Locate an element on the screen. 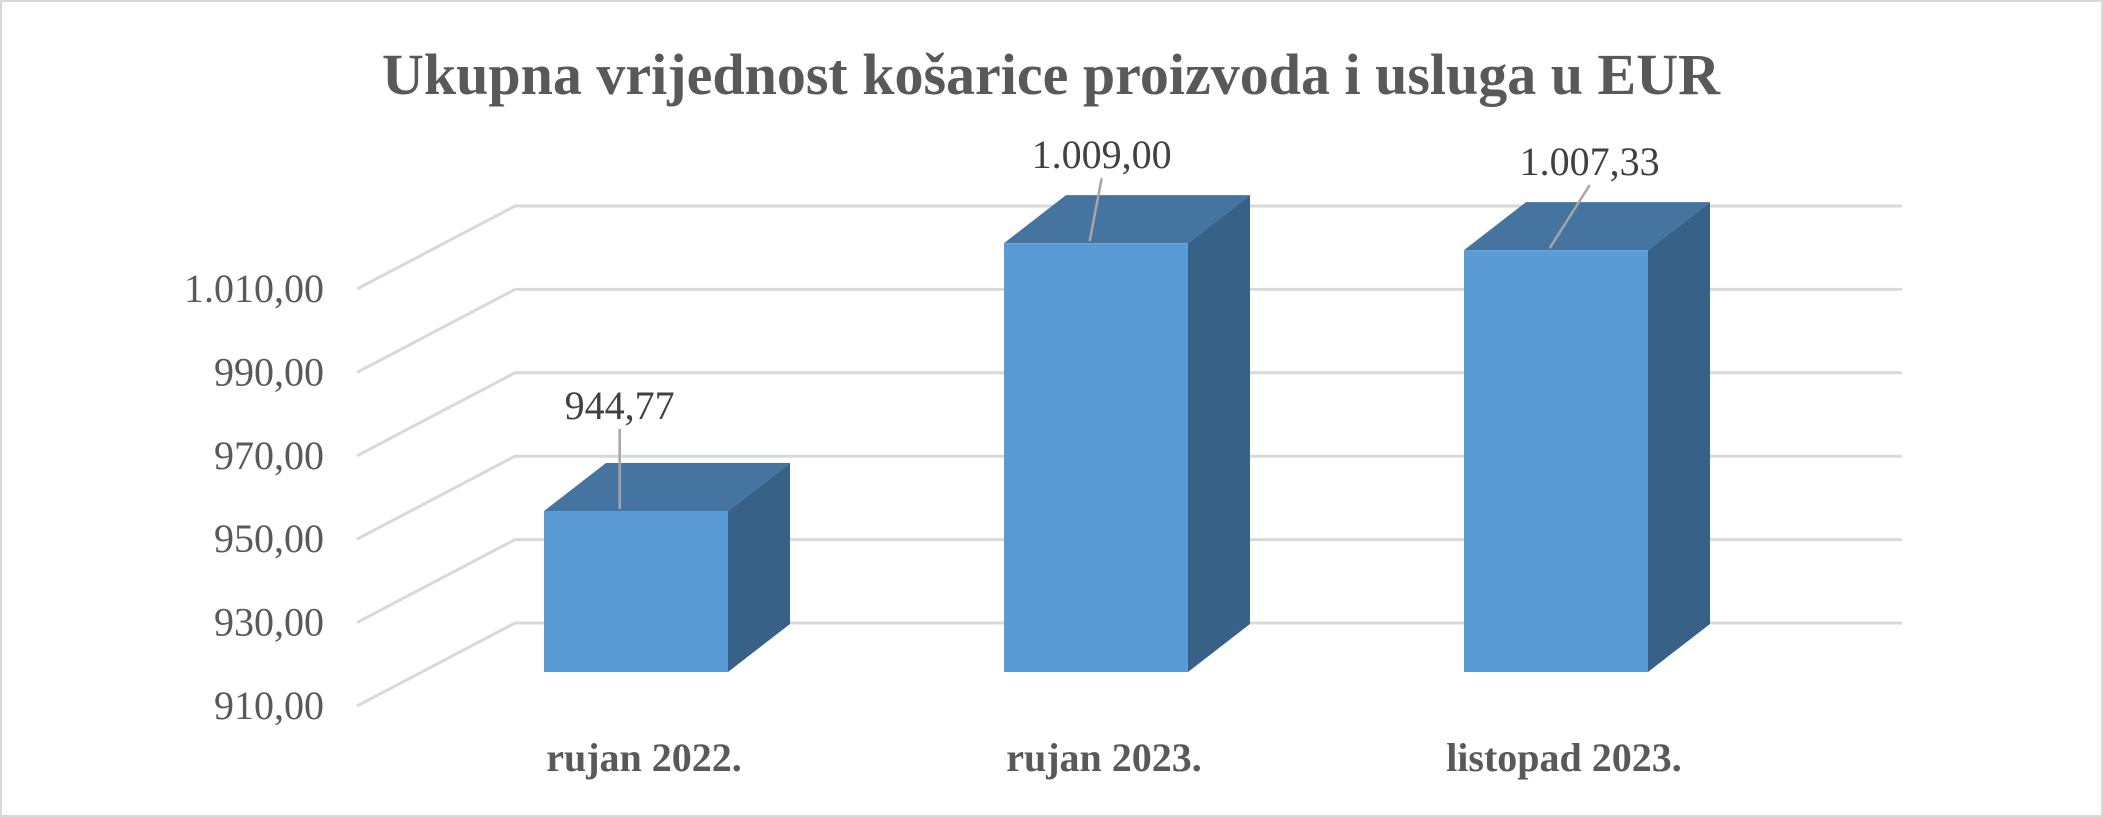 The height and width of the screenshot is (817, 2103). y-tick-label: 1.010,00 is located at coordinates (254, 288).